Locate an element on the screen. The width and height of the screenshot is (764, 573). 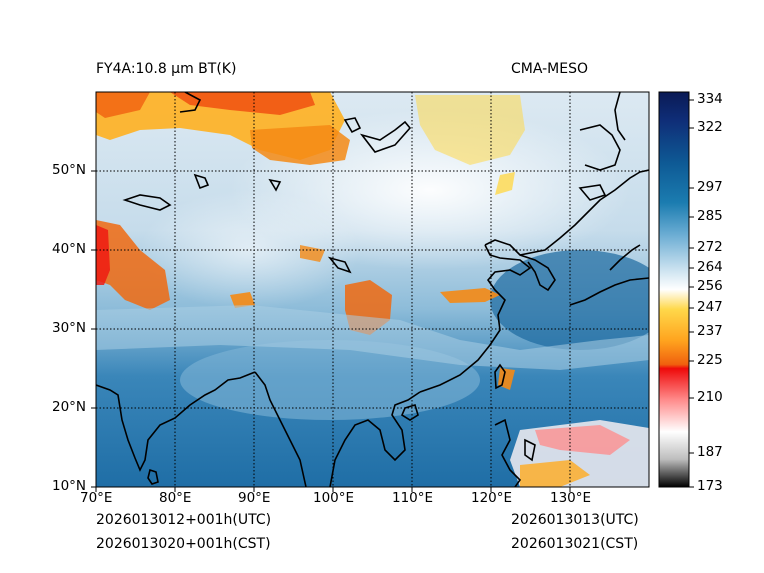
colorbar-label: 322 is located at coordinates (710, 127).